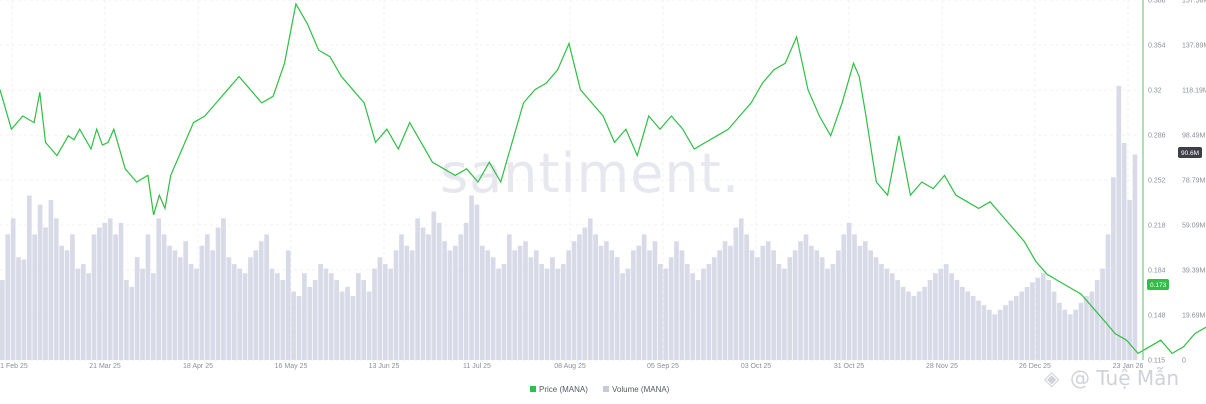 Image resolution: width=1206 pixels, height=404 pixels. Describe the element at coordinates (1194, 271) in the screenshot. I see `volume-tick-label: 39.39M` at that location.